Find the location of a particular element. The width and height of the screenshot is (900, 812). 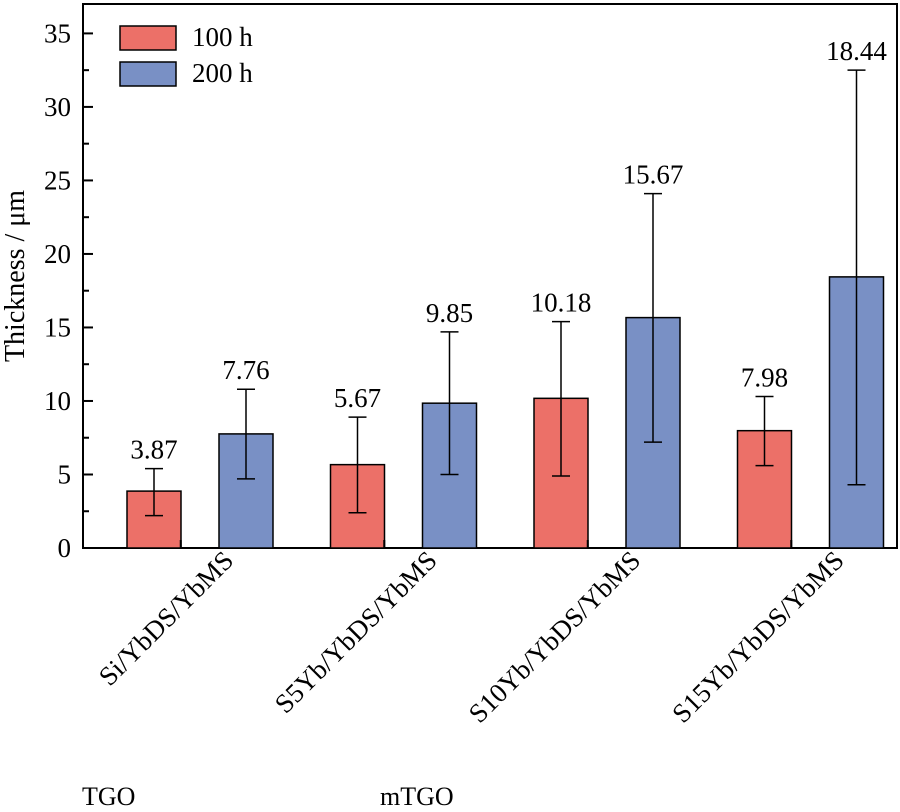

y-axis-ticks: 0 5 10 15 20 25 30 35 is located at coordinates (68, 290).